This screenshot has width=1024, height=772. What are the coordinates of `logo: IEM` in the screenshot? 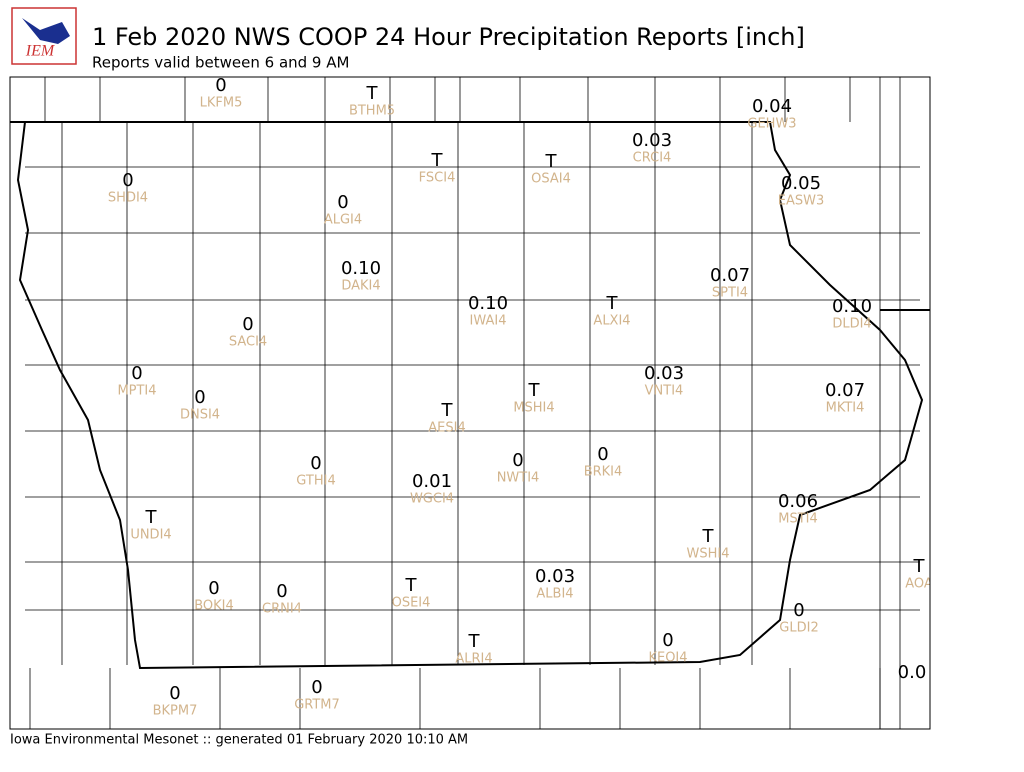 It's located at (44, 36).